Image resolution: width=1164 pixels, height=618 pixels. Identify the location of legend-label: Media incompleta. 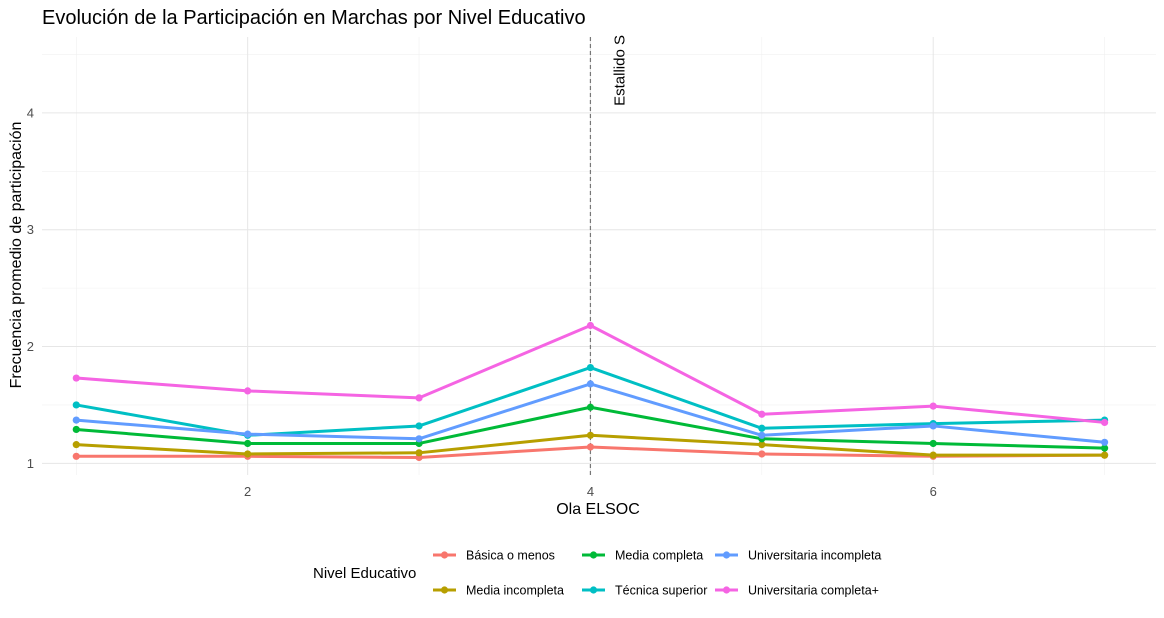
(515, 591).